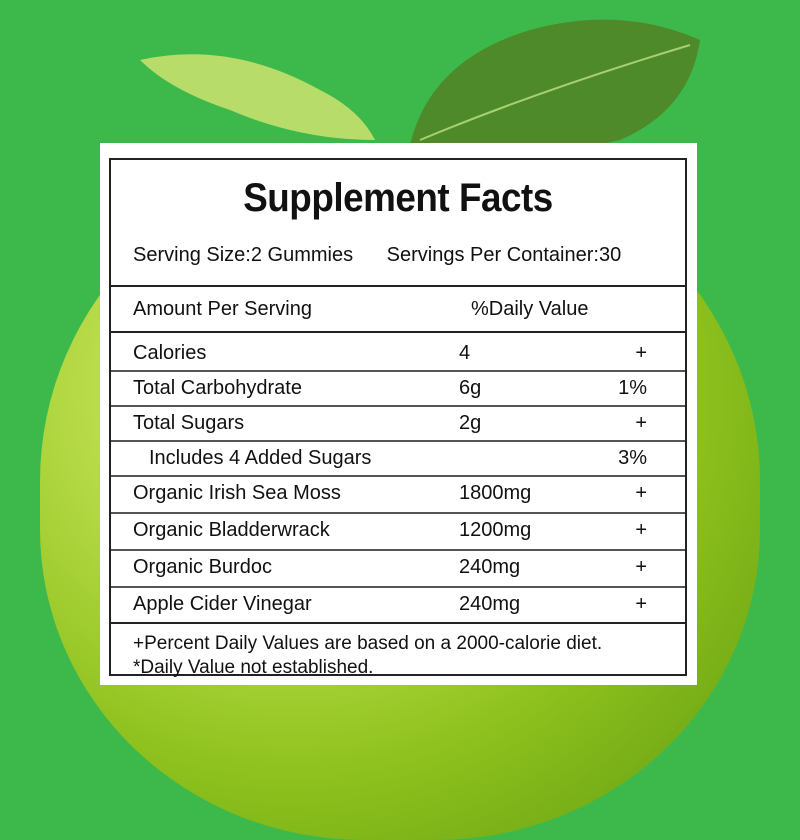  I want to click on table-row: Apple Cider Vinegar 240mg +, so click(398, 606).